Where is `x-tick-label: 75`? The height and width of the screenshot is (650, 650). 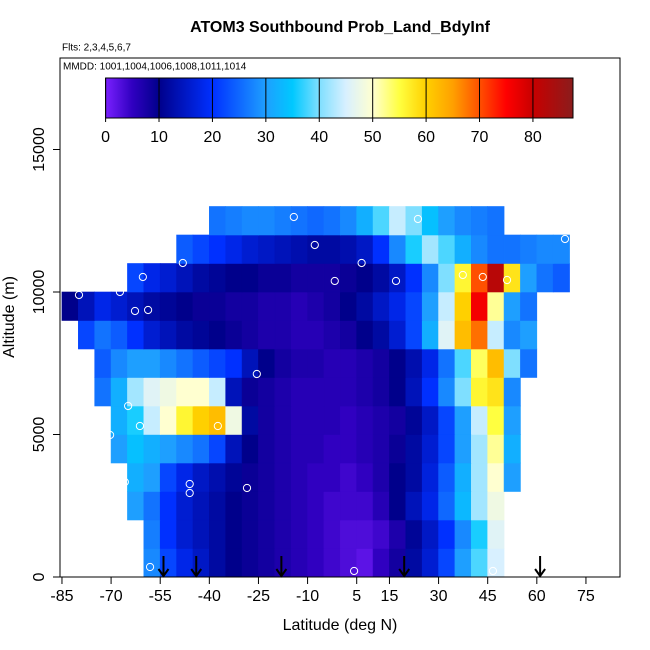
x-tick-label: 75 is located at coordinates (586, 596).